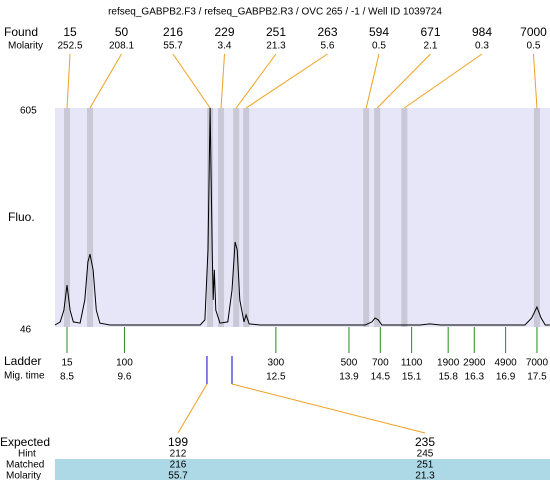  I want to click on ladder-size: 1900, so click(448, 363).